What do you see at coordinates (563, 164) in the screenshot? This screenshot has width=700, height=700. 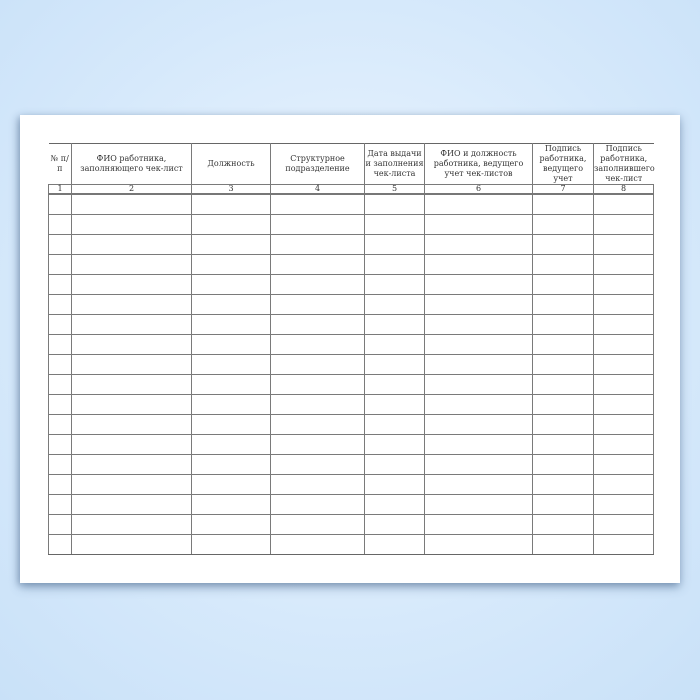 I see `column-header: Подпись работника, ведущего учет` at bounding box center [563, 164].